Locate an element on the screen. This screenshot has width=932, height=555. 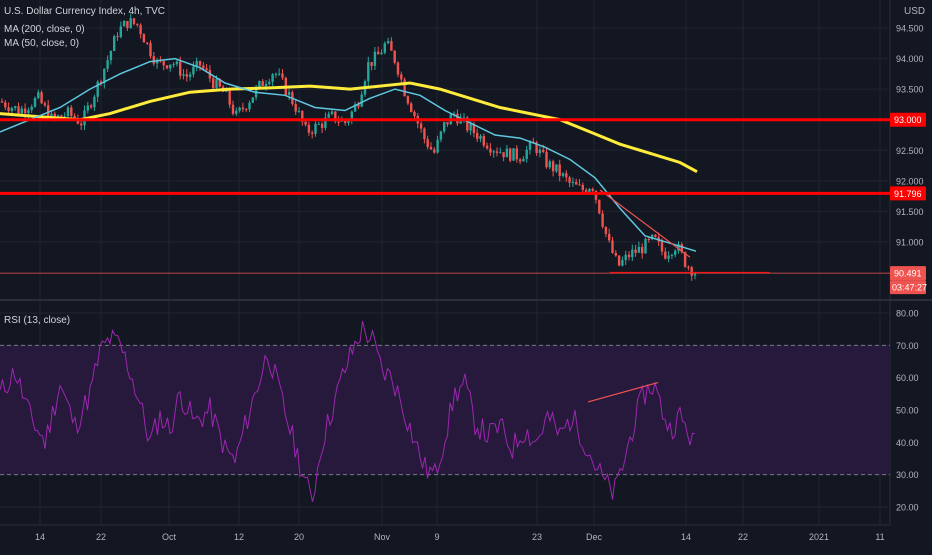
countdown-bg is located at coordinates (908, 287).